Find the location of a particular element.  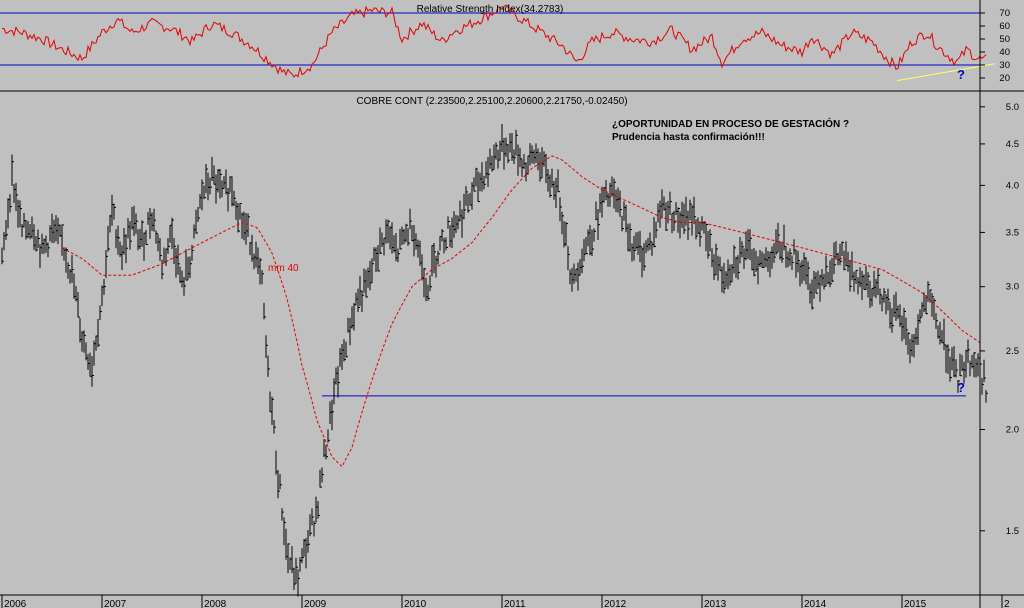

x-tick-label: 2012 is located at coordinates (615, 603).